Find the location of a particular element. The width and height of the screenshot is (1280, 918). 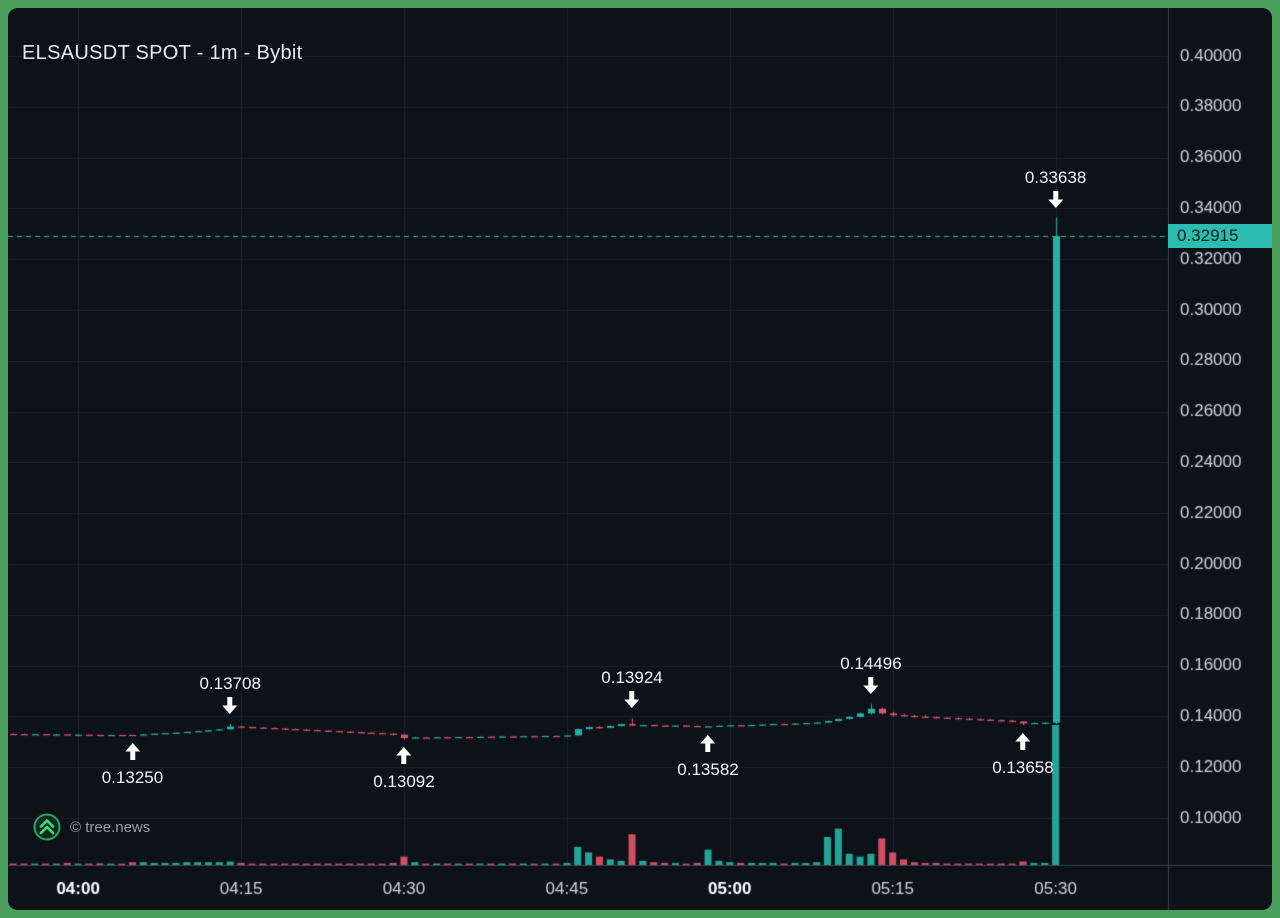

price-annotation: 0.14496 is located at coordinates (871, 676).